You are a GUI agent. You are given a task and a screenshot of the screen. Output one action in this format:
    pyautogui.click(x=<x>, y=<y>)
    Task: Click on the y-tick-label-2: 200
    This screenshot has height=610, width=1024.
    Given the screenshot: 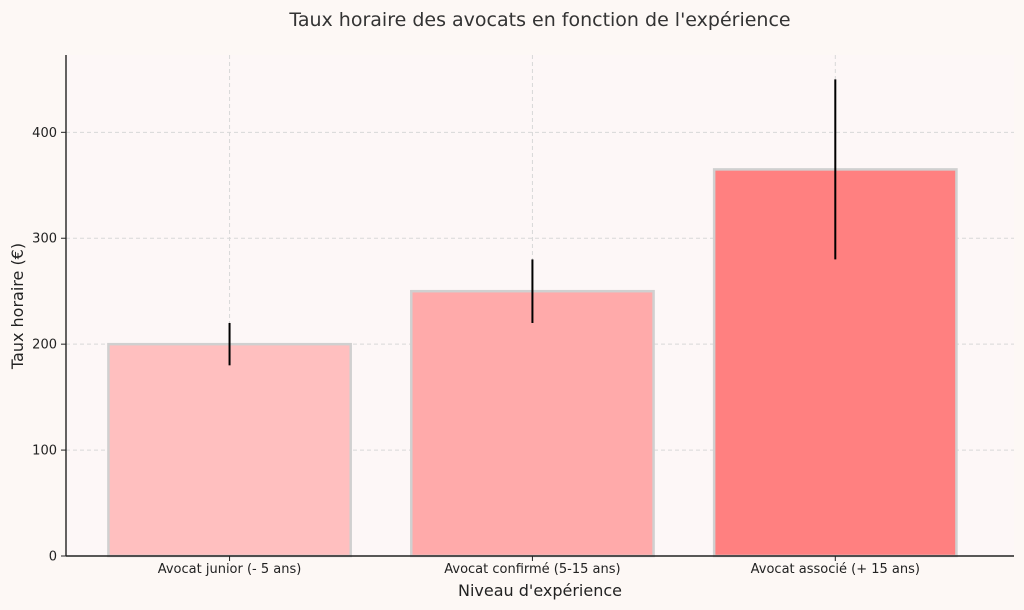 What is the action you would take?
    pyautogui.click(x=44, y=345)
    